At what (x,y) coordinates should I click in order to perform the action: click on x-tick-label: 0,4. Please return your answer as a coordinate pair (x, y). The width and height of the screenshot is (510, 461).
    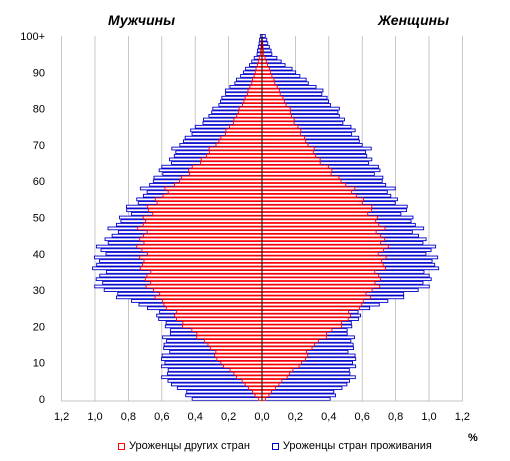
    Looking at the image, I should click on (328, 417).